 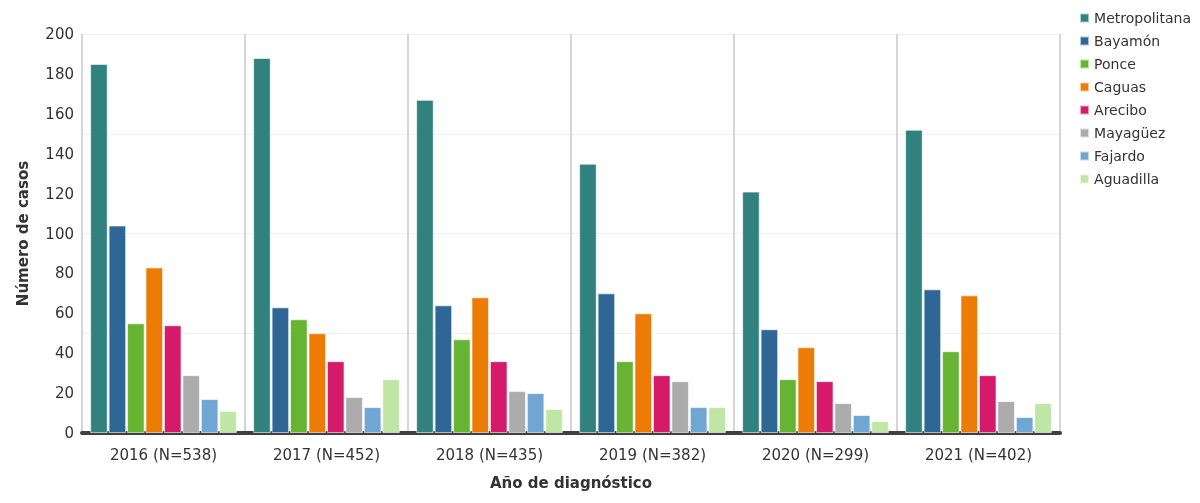 I want to click on x-tick-label: 2019 (N=382), so click(x=652, y=454).